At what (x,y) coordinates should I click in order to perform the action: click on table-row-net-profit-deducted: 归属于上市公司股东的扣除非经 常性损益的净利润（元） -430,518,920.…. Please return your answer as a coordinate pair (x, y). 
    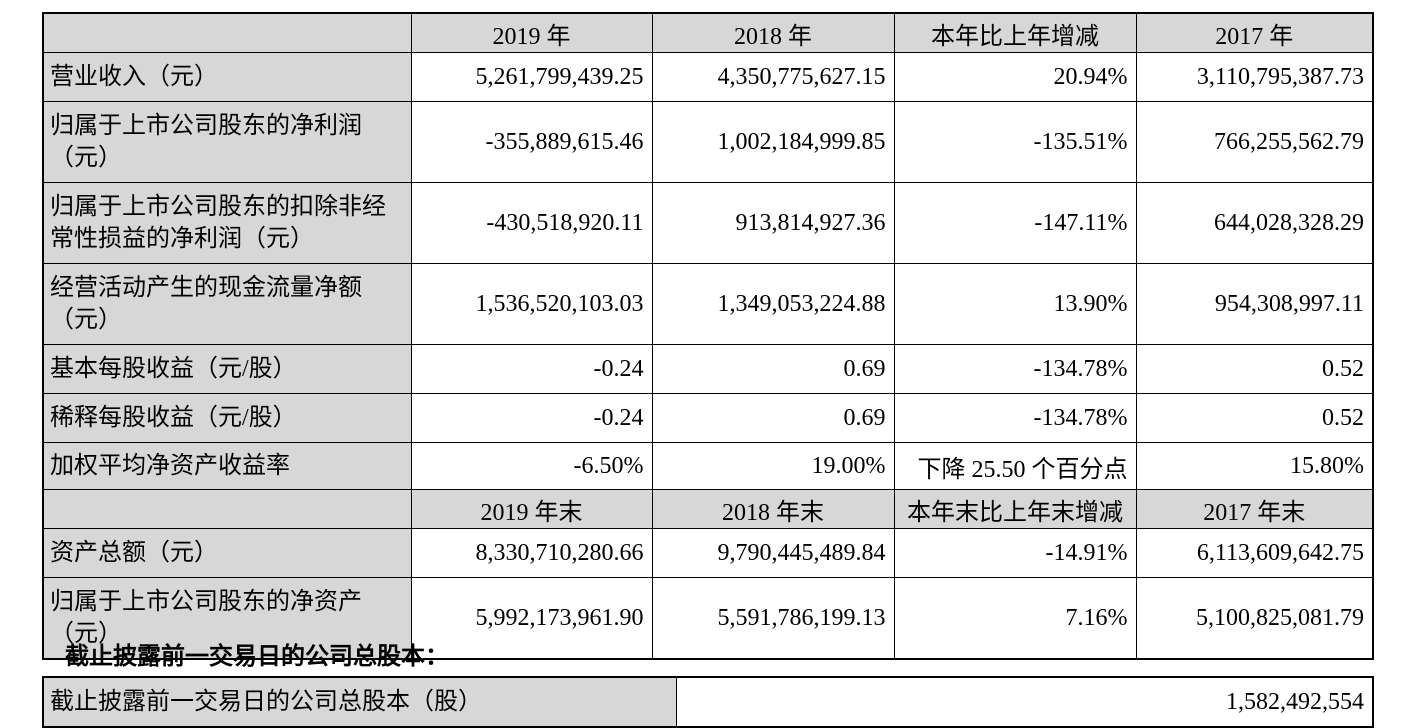
    Looking at the image, I should click on (708, 223).